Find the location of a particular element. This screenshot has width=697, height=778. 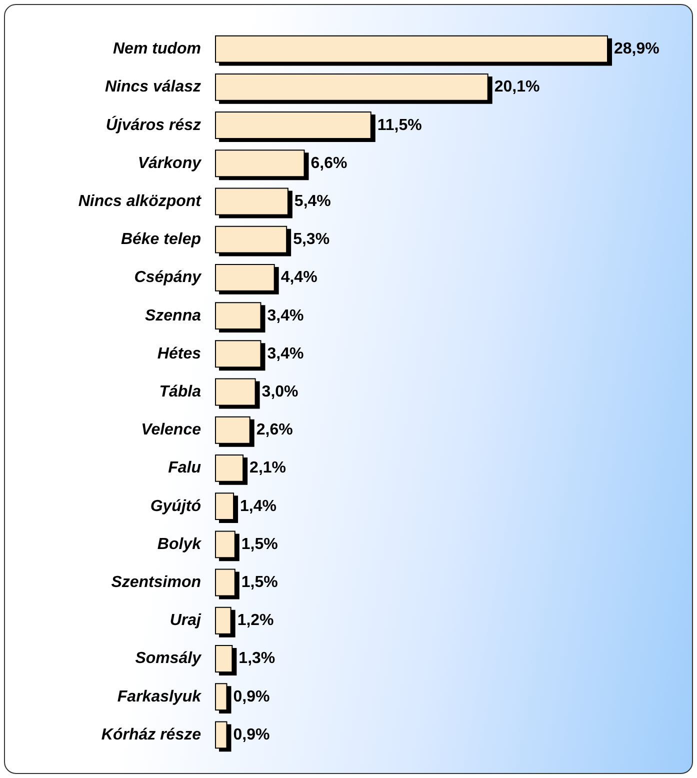

y-tick-label: Tábla is located at coordinates (180, 392).